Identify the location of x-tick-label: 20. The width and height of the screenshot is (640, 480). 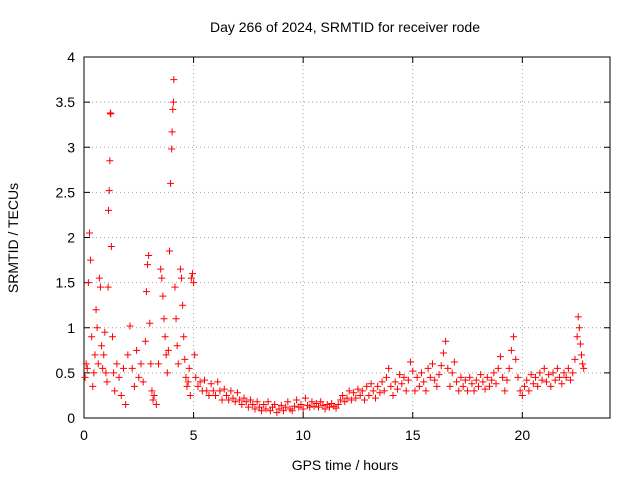
(523, 435).